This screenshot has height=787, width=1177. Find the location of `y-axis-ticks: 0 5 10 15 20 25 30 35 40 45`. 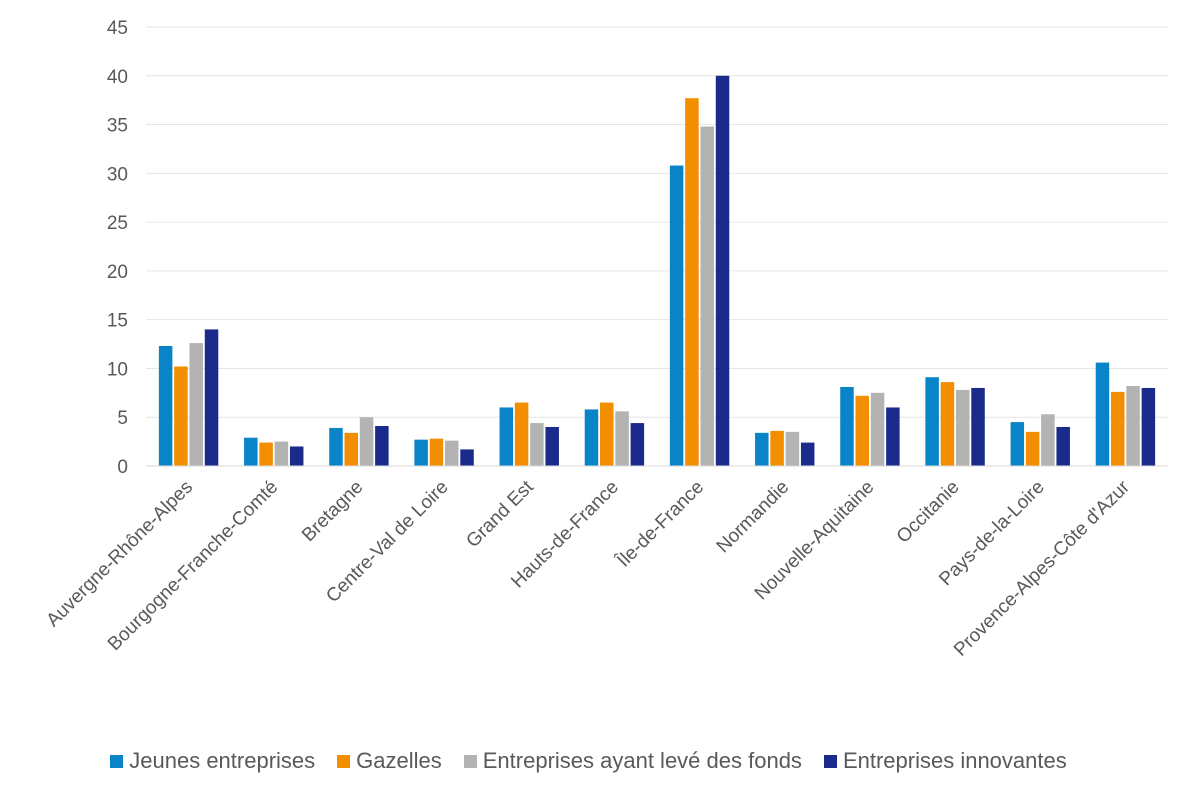

y-axis-ticks: 0 5 10 15 20 25 30 35 40 45 is located at coordinates (117, 248).